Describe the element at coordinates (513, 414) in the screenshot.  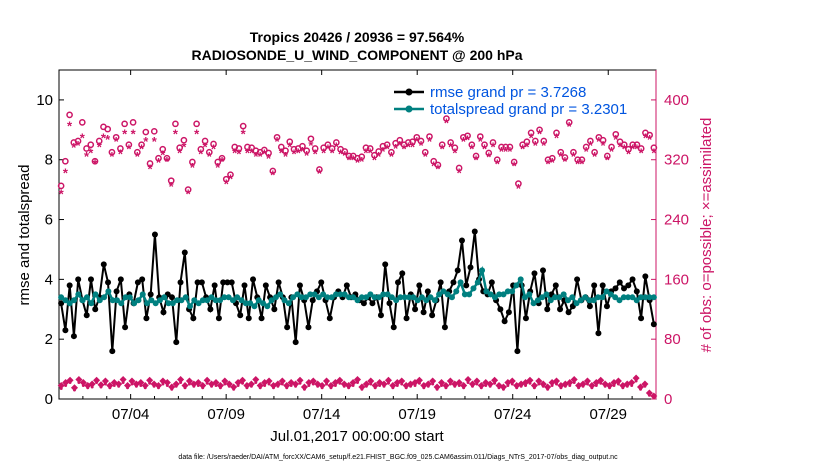
I see `x-tick-label: 07/24` at that location.